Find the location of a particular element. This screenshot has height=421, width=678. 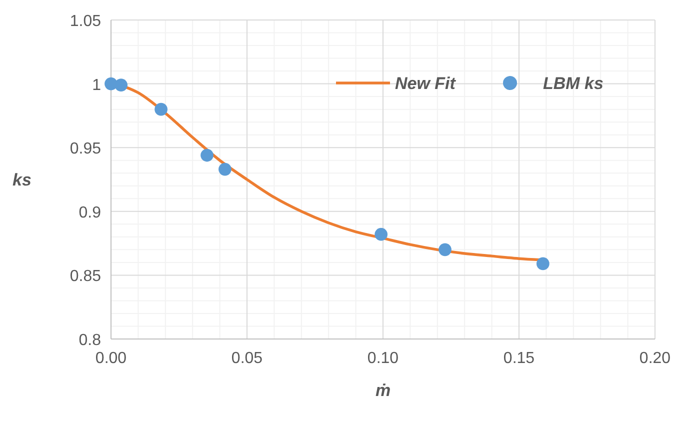

legend-label: LBM ks is located at coordinates (573, 83).